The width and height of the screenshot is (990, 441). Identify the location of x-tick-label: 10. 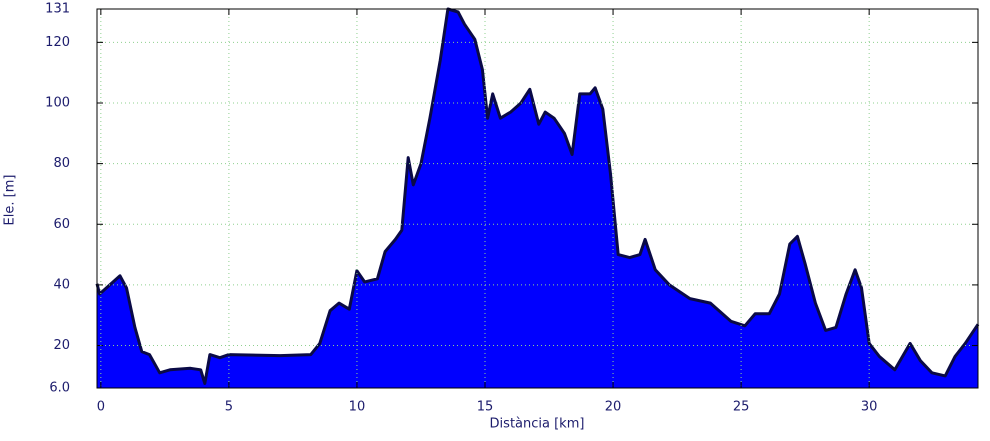
(357, 407).